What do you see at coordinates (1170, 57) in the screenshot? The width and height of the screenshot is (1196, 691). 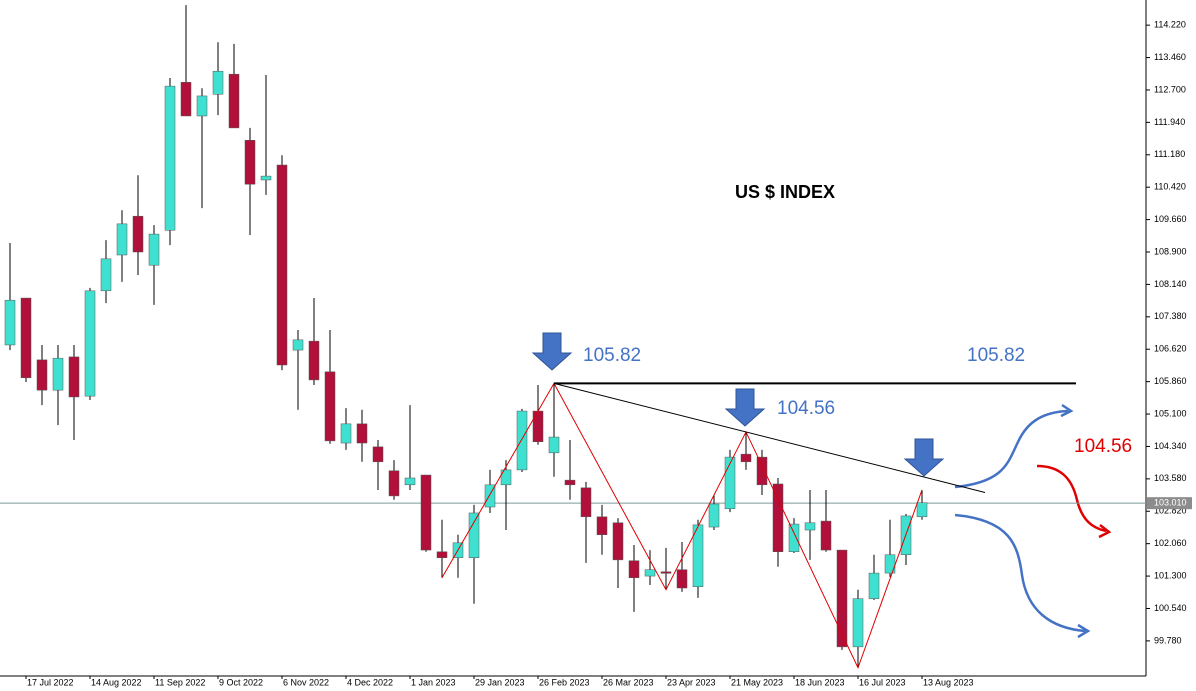 I see `y-tick-label: 113.460` at bounding box center [1170, 57].